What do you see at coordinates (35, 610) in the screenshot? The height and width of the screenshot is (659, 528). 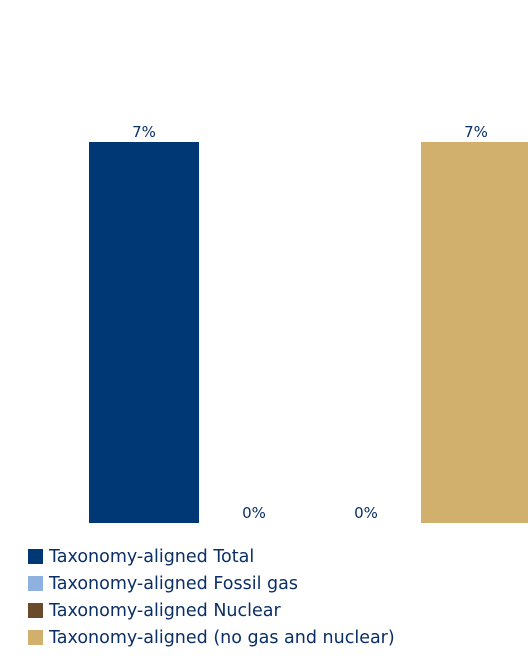 I see `legend-swatch-nuclear` at bounding box center [35, 610].